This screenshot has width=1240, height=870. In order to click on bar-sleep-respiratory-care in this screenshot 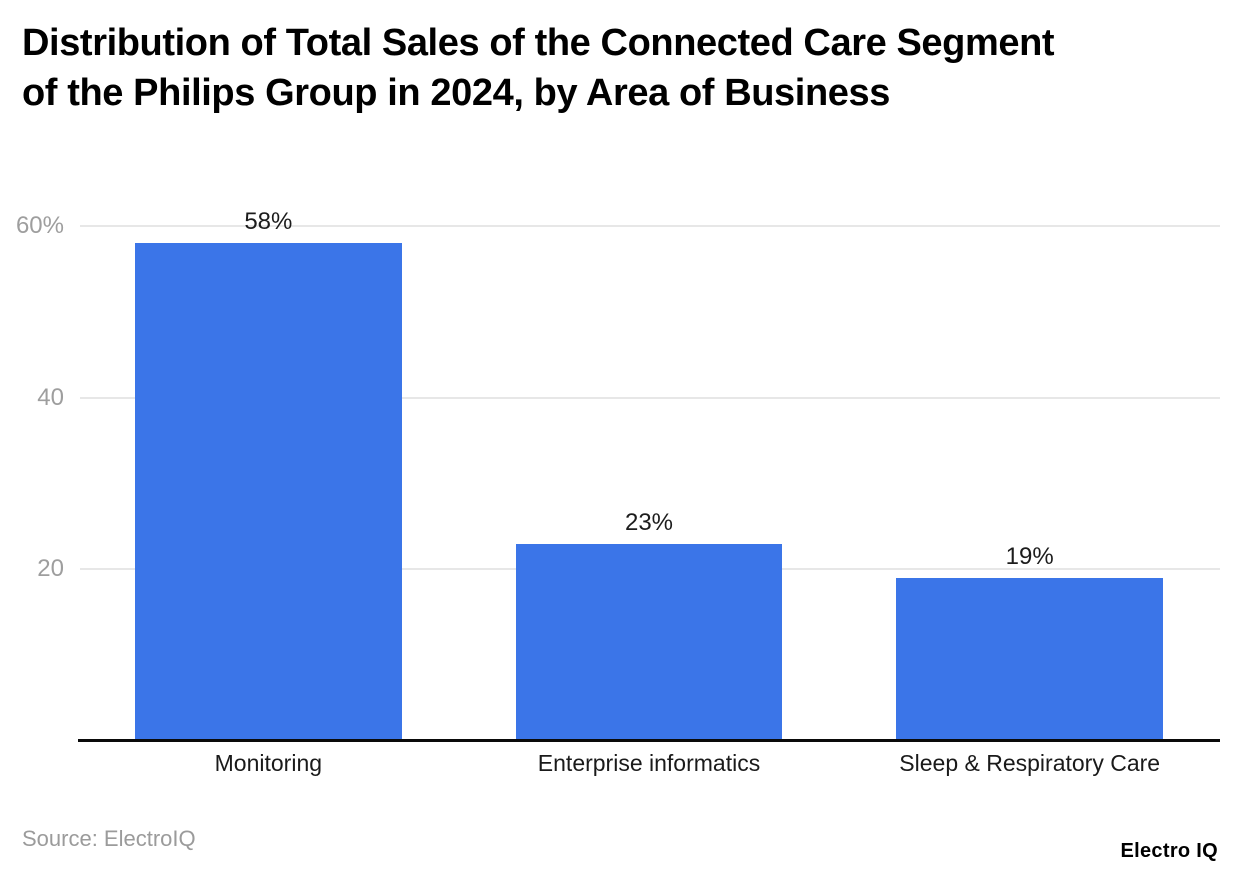, I will do `click(1029, 659)`.